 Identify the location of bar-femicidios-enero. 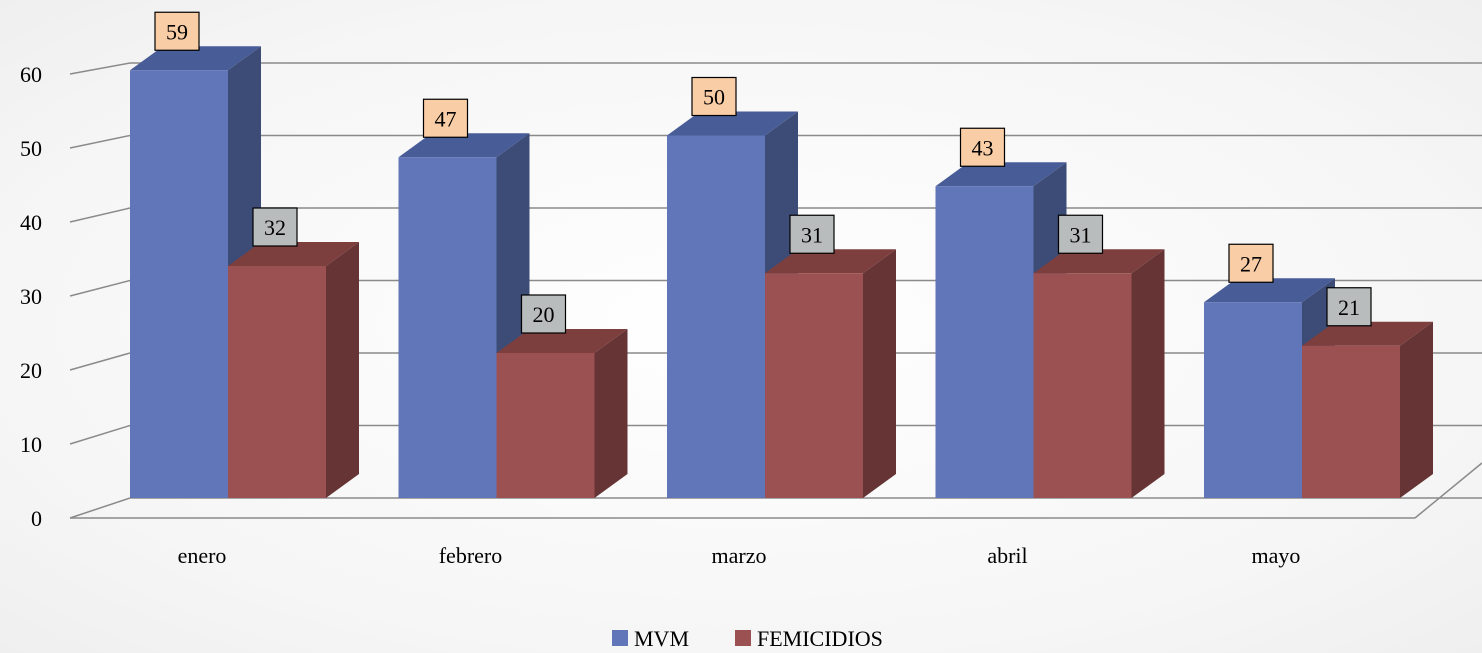
(277, 382).